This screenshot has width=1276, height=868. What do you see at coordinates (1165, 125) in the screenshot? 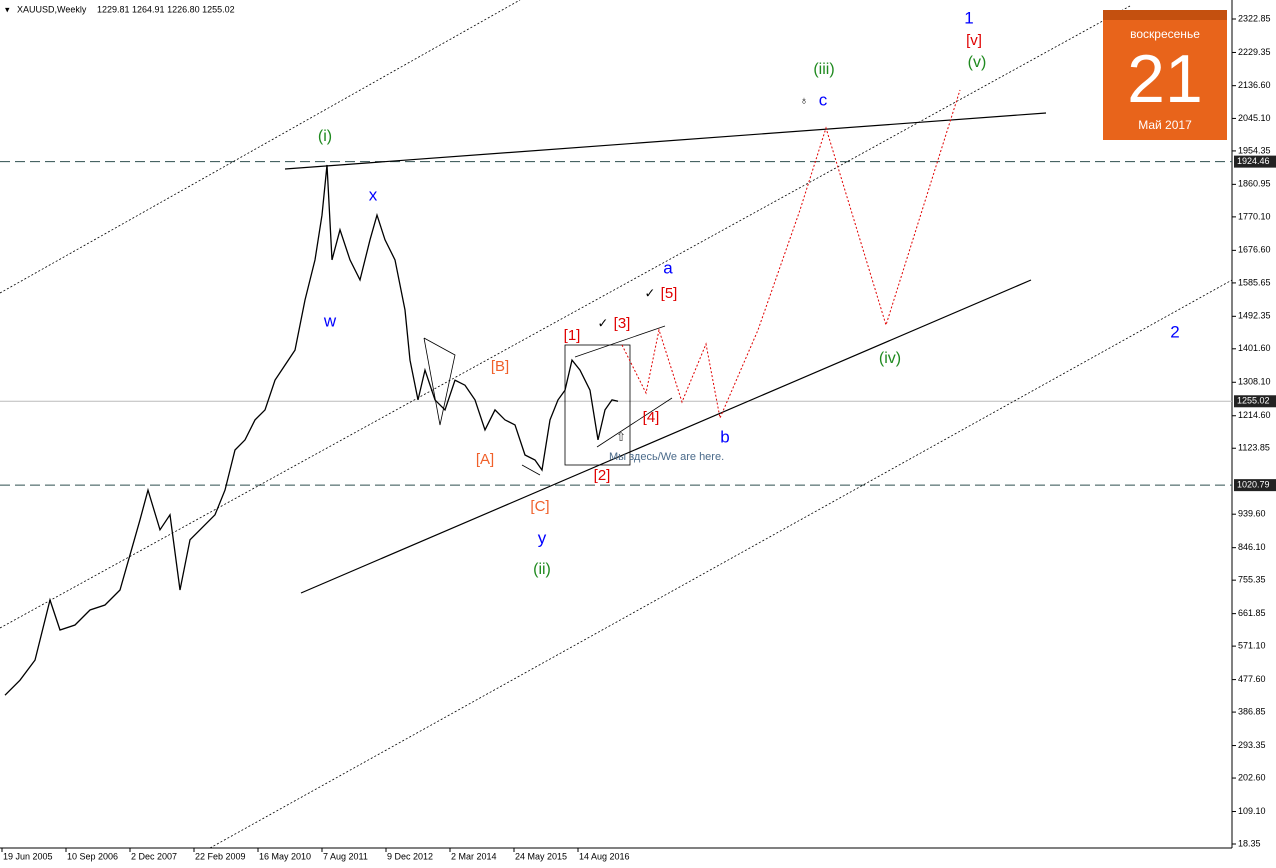
I see `calendar-month: Май 2017` at bounding box center [1165, 125].